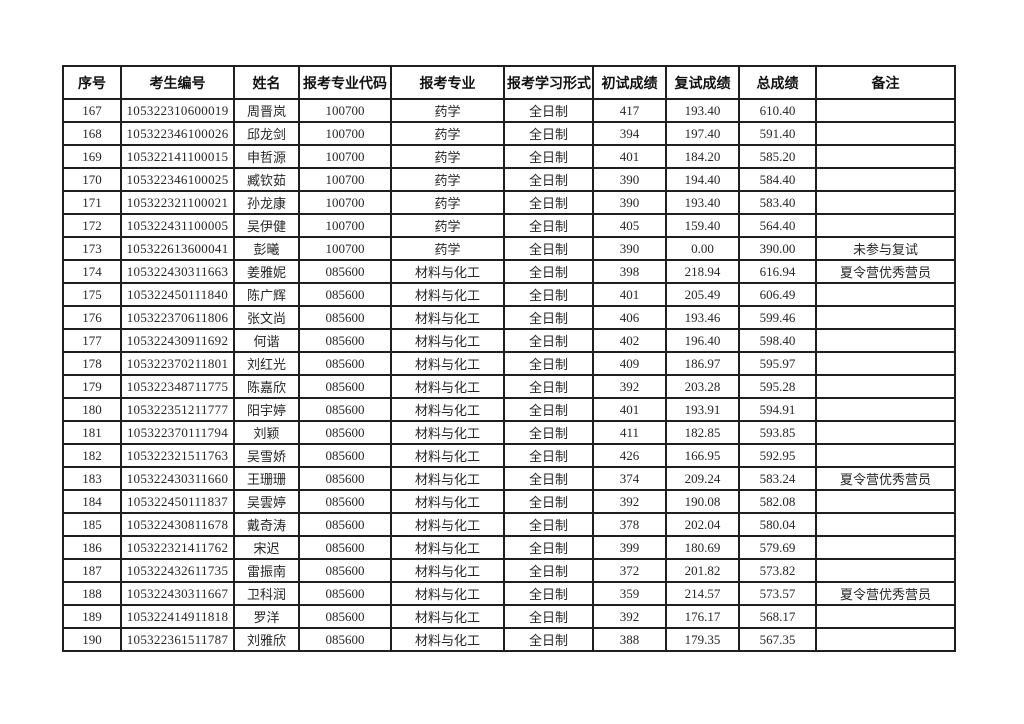 Image resolution: width=1024 pixels, height=724 pixels. Describe the element at coordinates (266, 455) in the screenshot. I see `cell-name: 吴雪娇` at that location.